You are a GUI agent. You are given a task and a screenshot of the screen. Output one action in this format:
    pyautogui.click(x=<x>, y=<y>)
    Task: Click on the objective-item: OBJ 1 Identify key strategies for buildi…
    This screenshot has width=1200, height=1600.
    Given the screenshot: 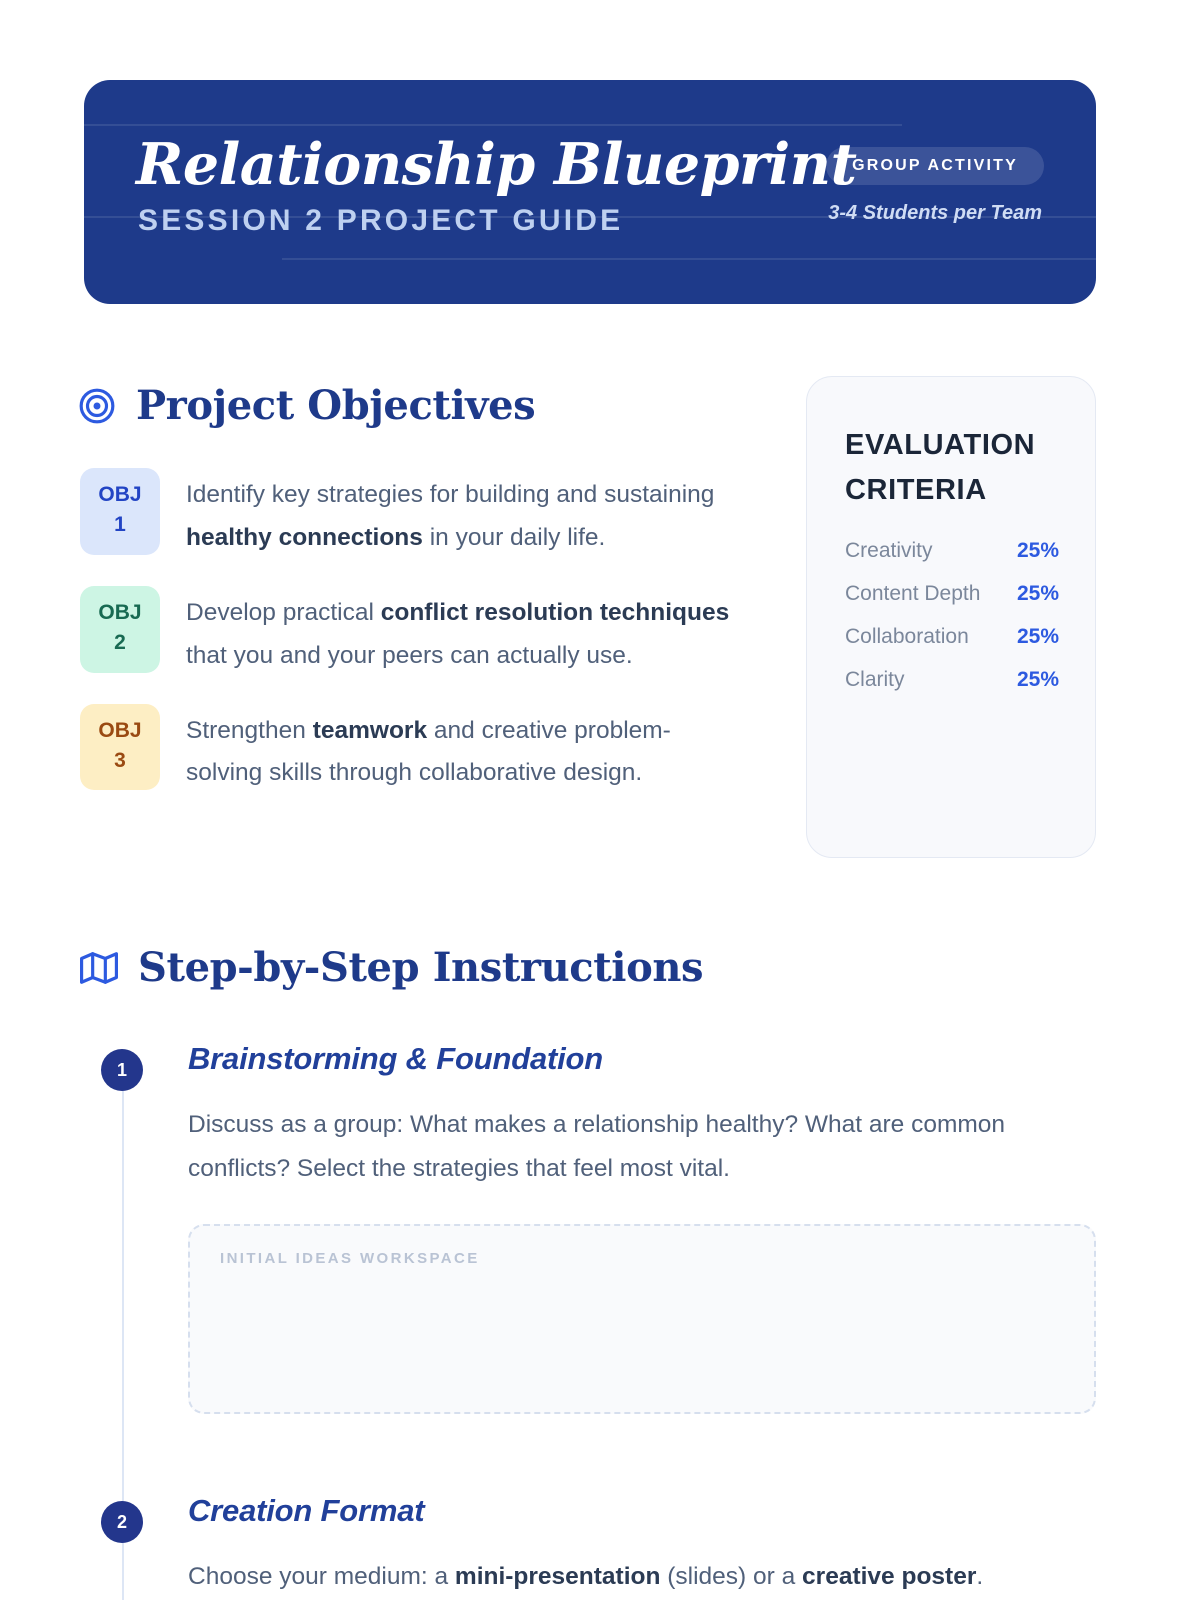 What is the action you would take?
    pyautogui.click(x=410, y=514)
    